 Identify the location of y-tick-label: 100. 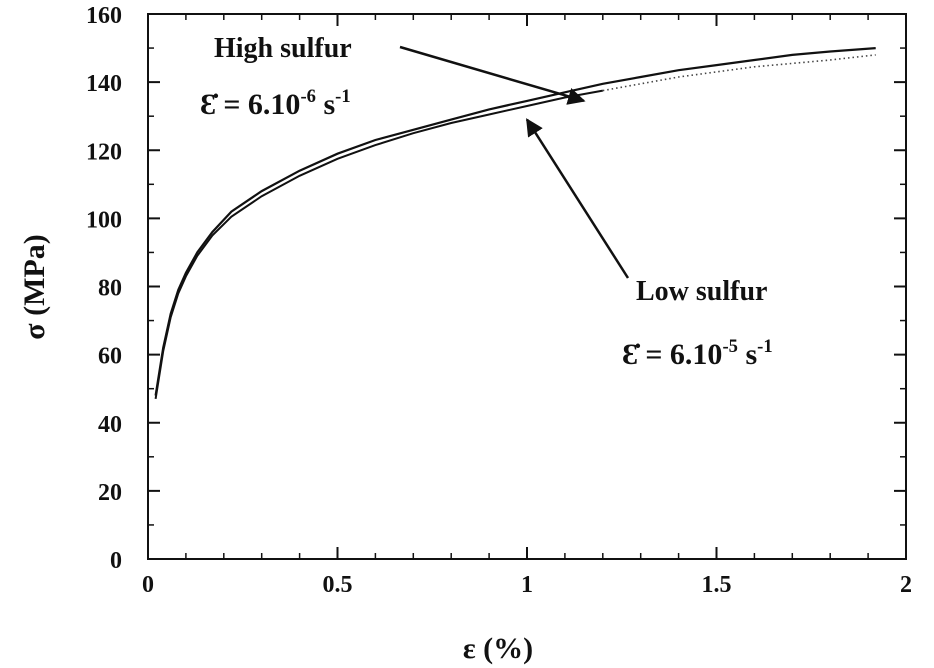
(104, 220).